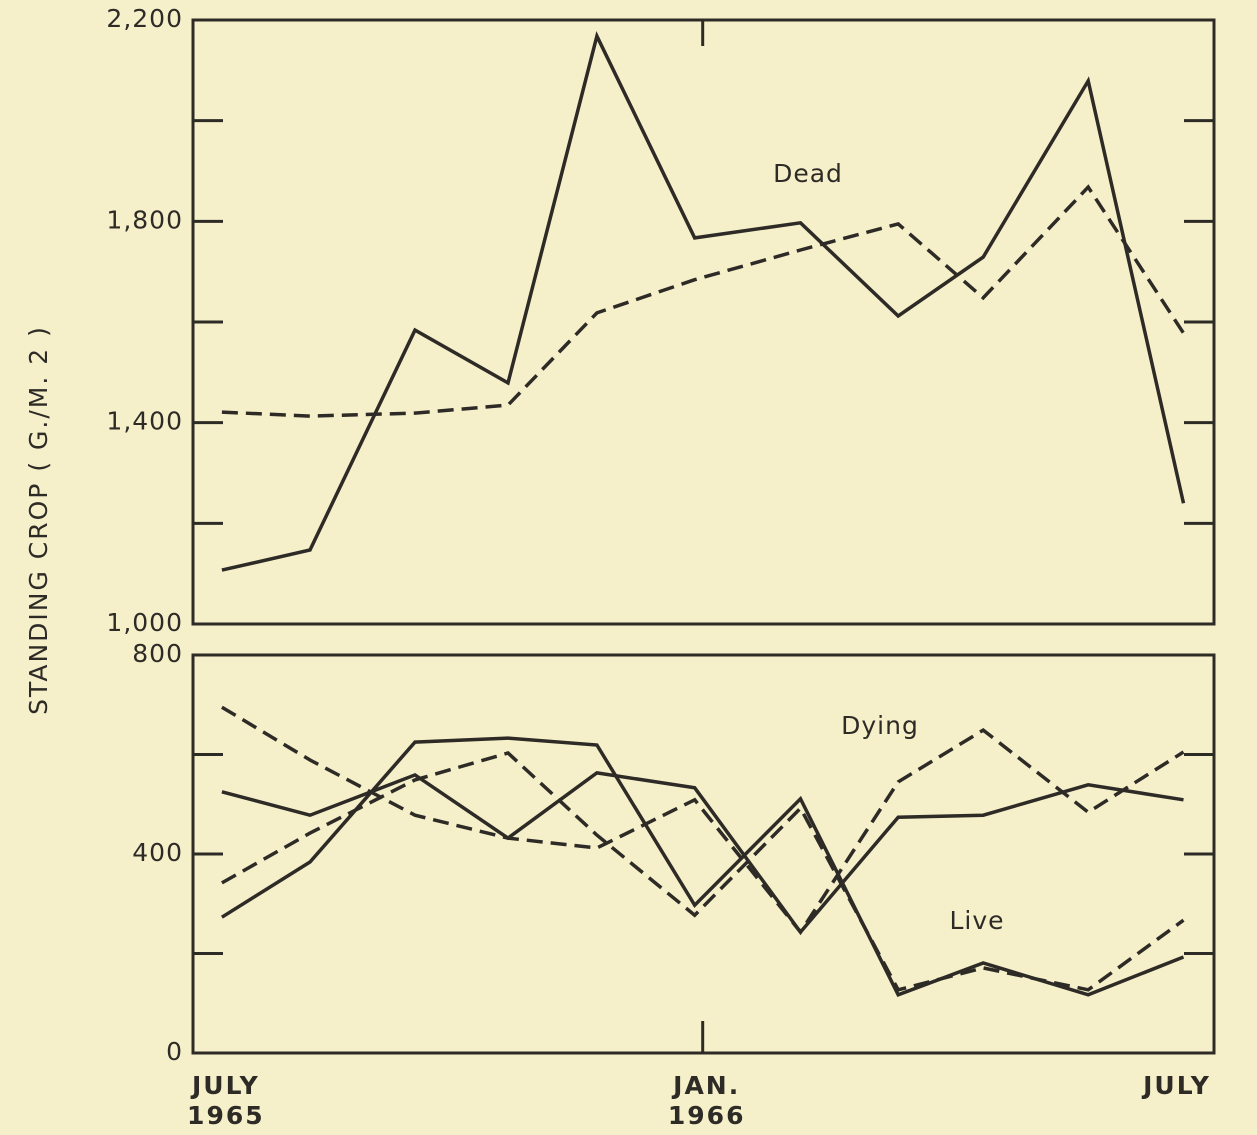  I want to click on x-tick-label: JULY 1965, so click(226, 1100).